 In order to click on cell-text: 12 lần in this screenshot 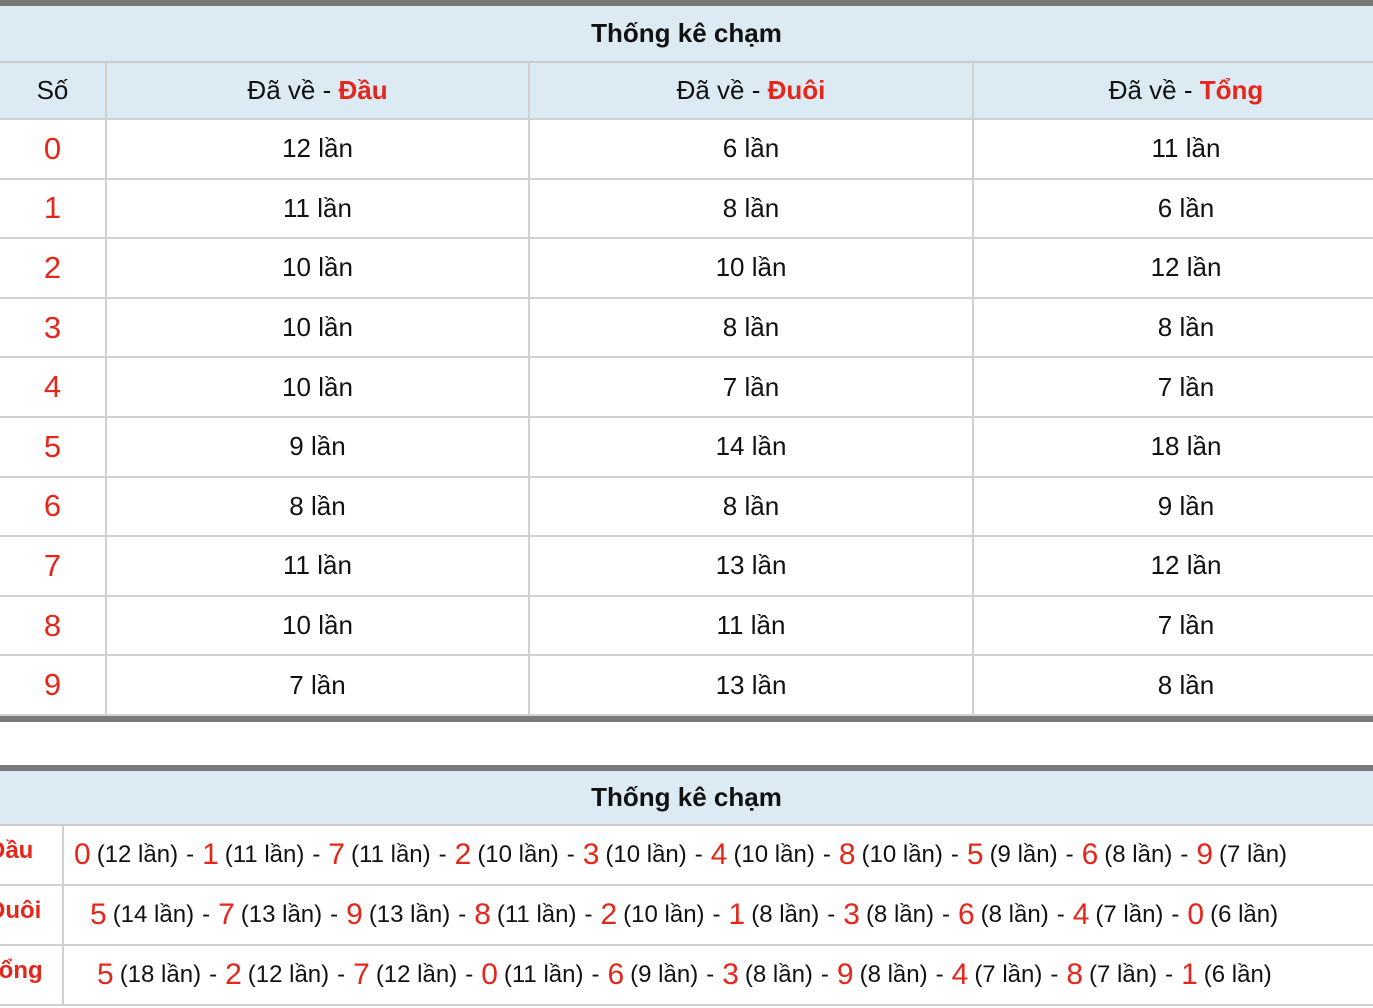, I will do `click(317, 148)`.